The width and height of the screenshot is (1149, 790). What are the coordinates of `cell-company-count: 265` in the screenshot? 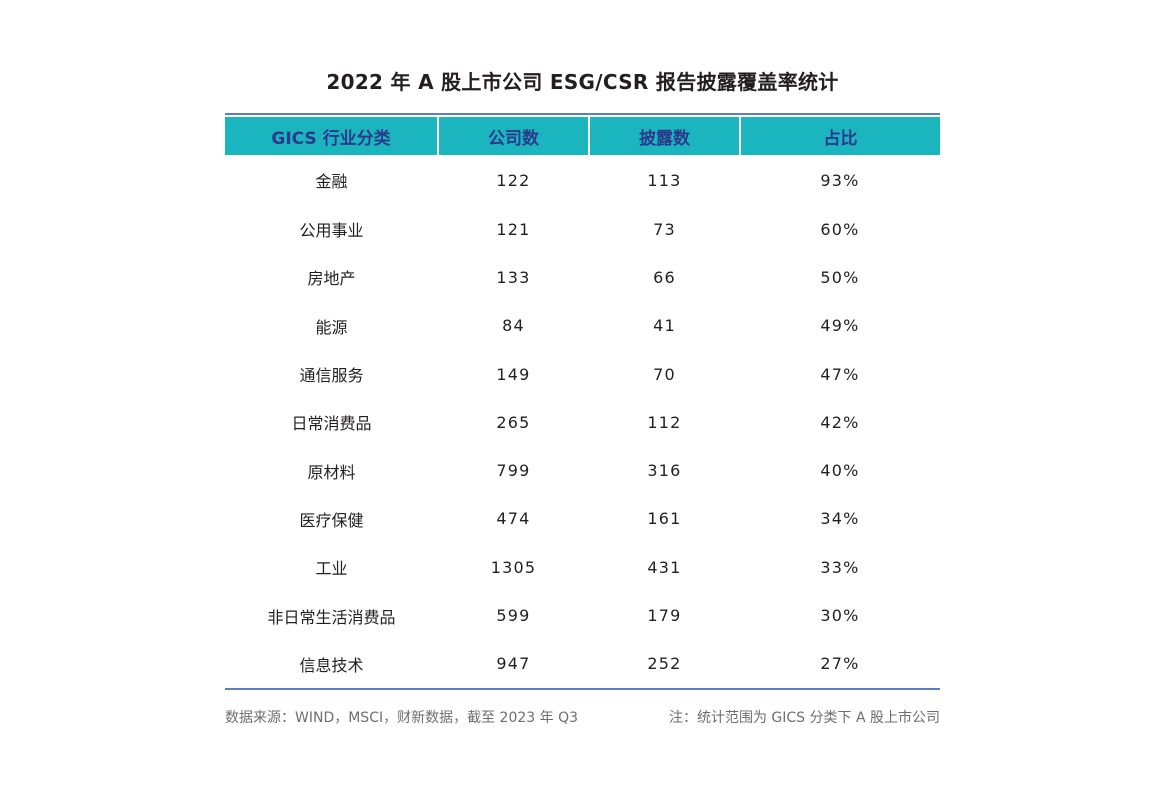 It's located at (513, 422).